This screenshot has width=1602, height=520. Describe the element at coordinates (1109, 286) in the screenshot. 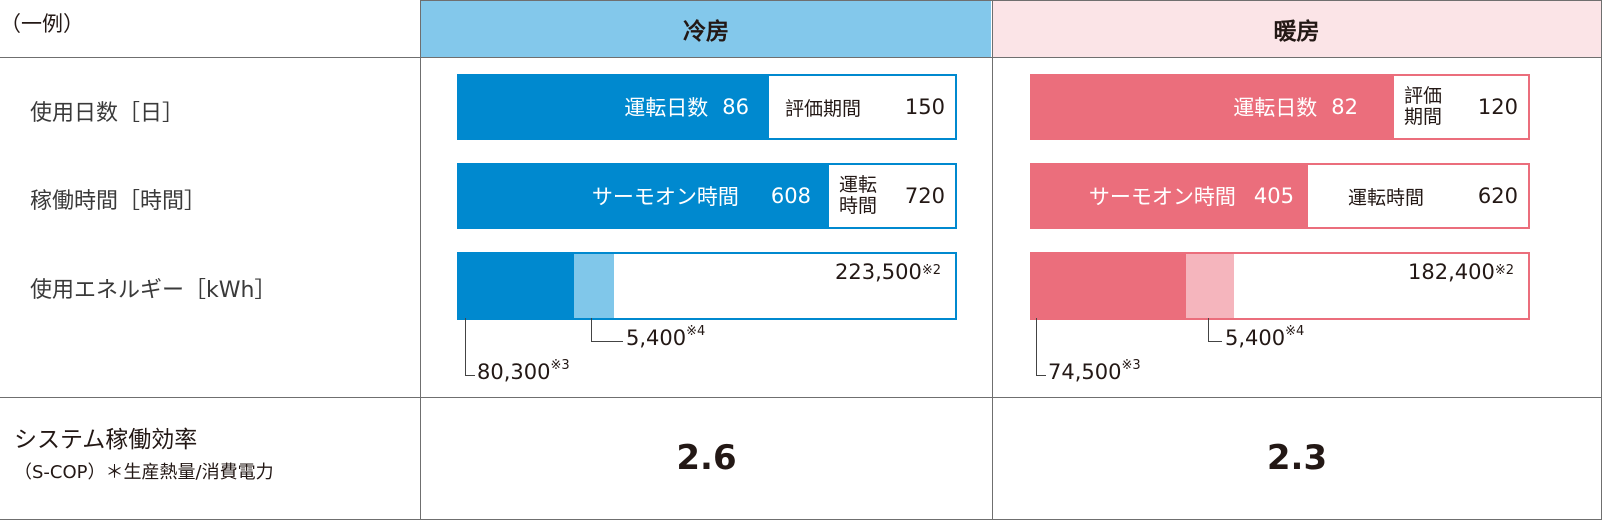

I see `heating-energy-main` at that location.